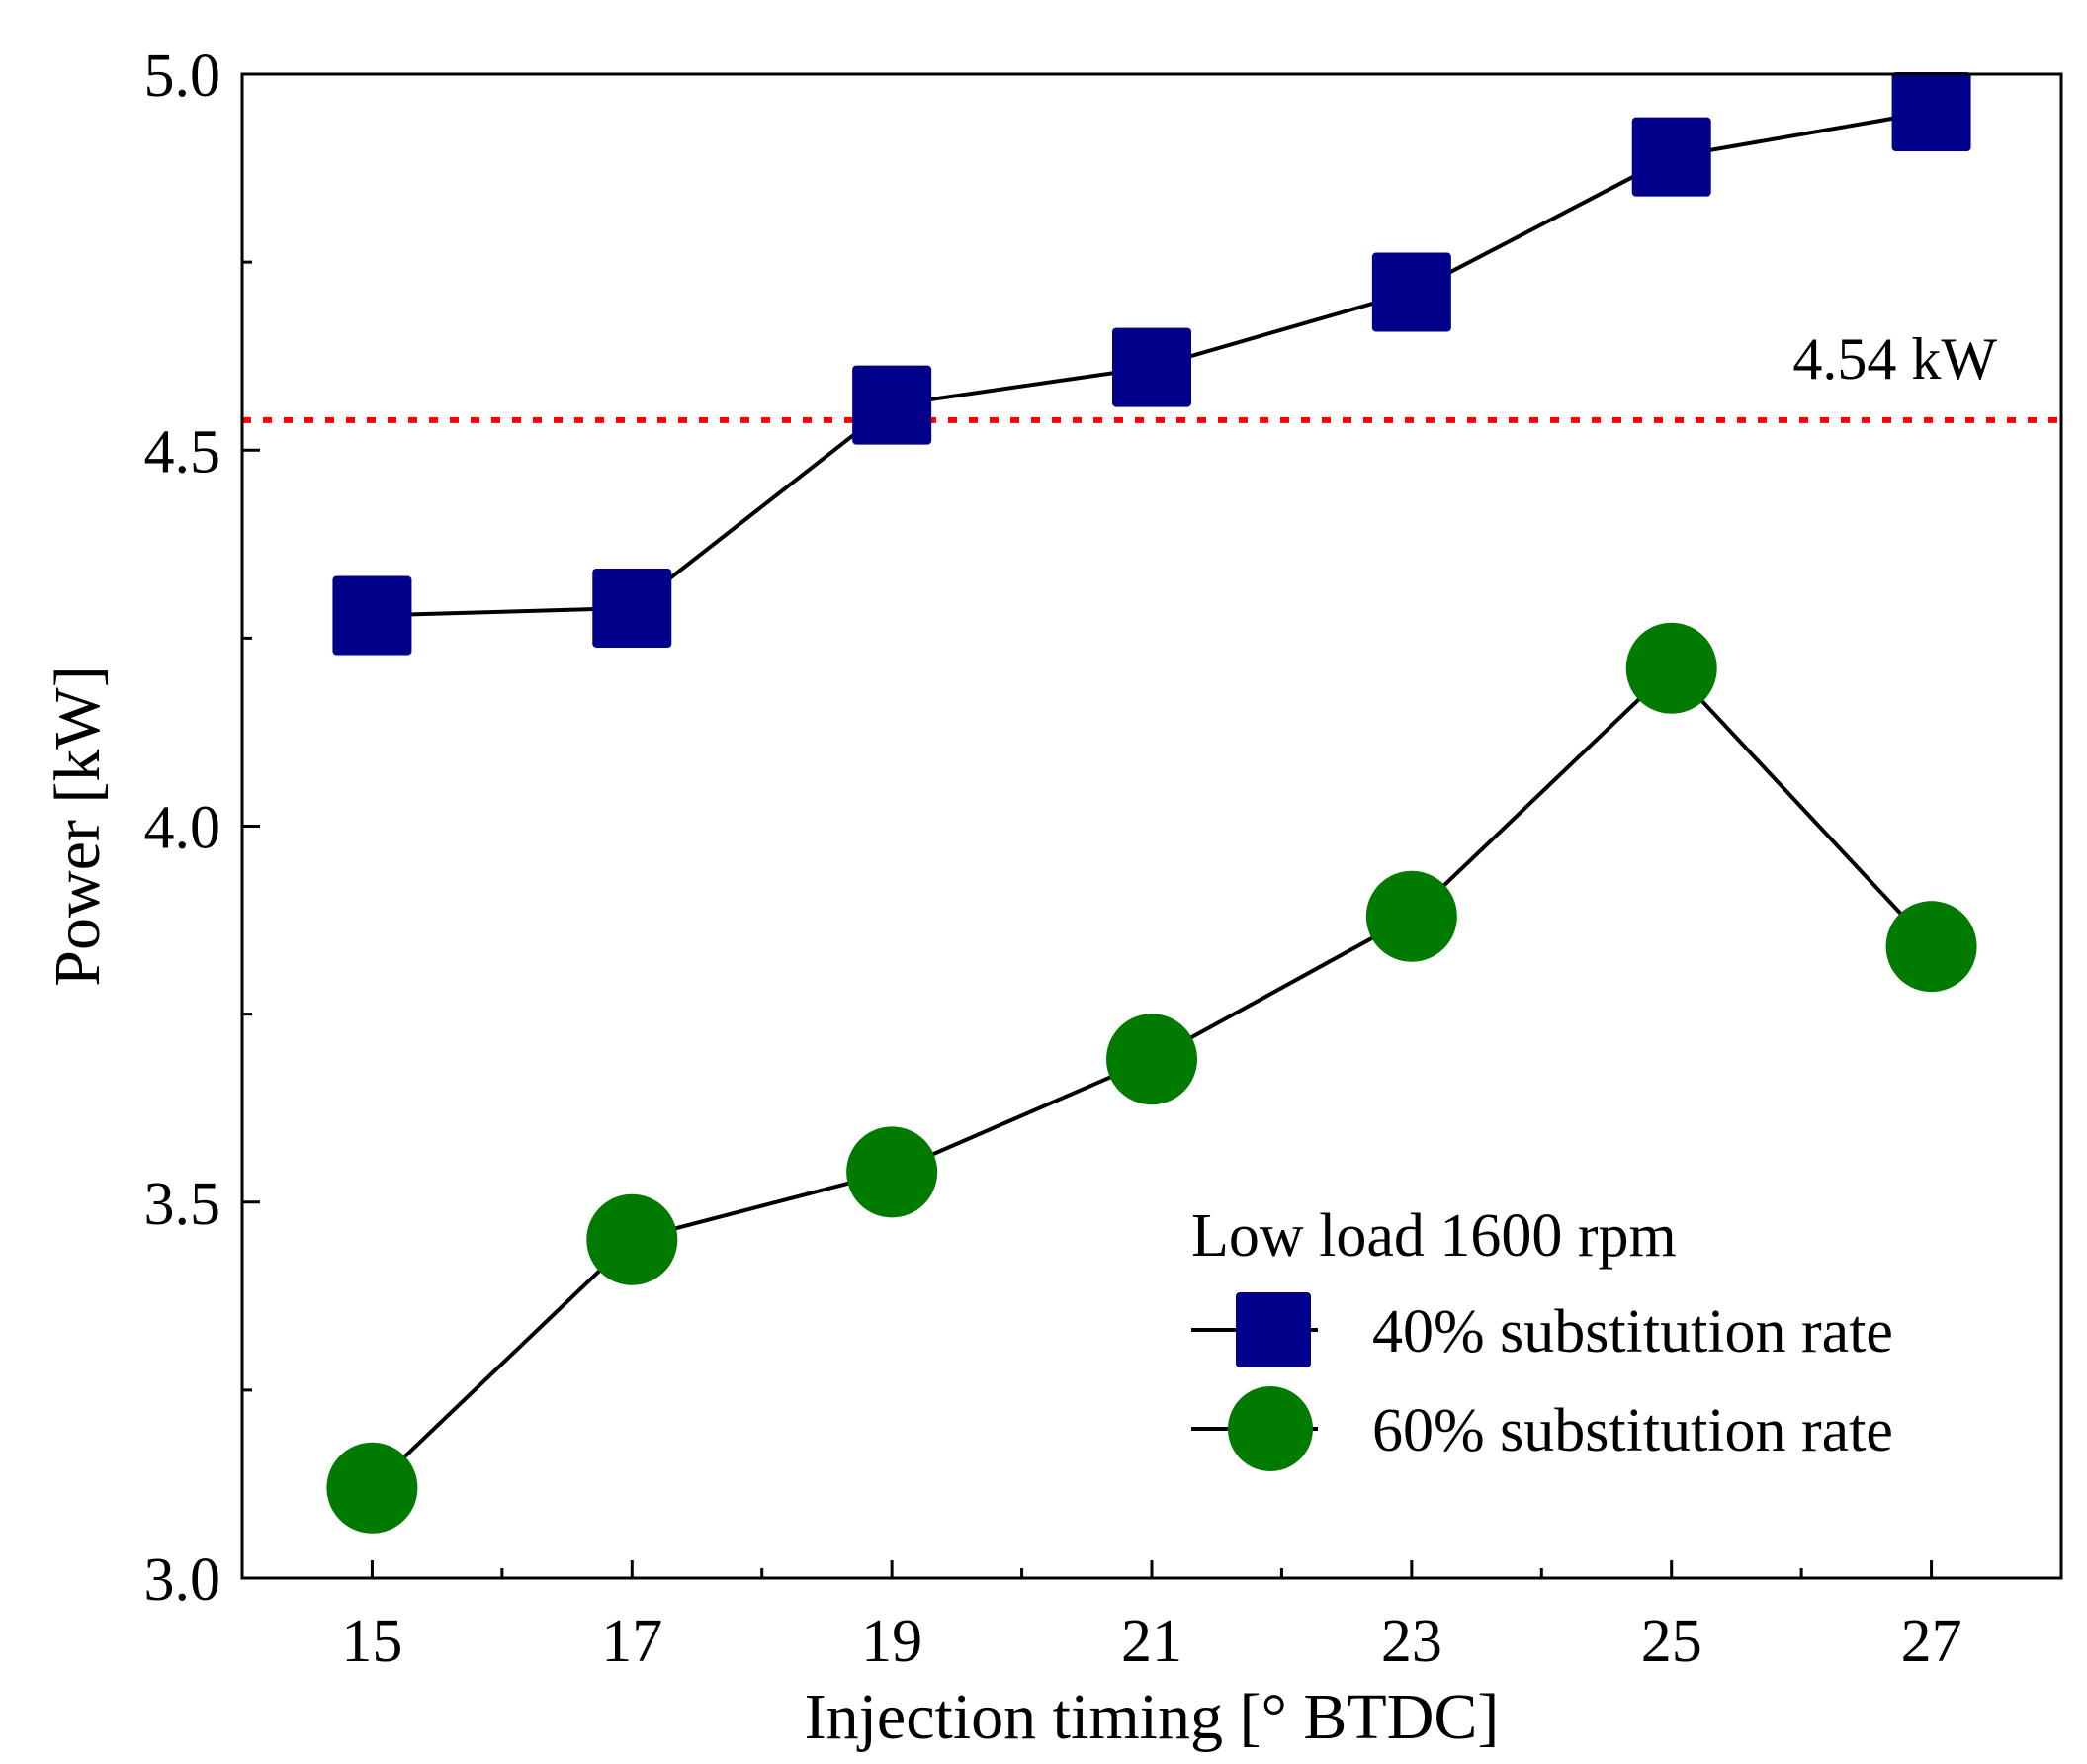 The image size is (2087, 1764). Describe the element at coordinates (371, 1642) in the screenshot. I see `x-tick-label: 15` at that location.